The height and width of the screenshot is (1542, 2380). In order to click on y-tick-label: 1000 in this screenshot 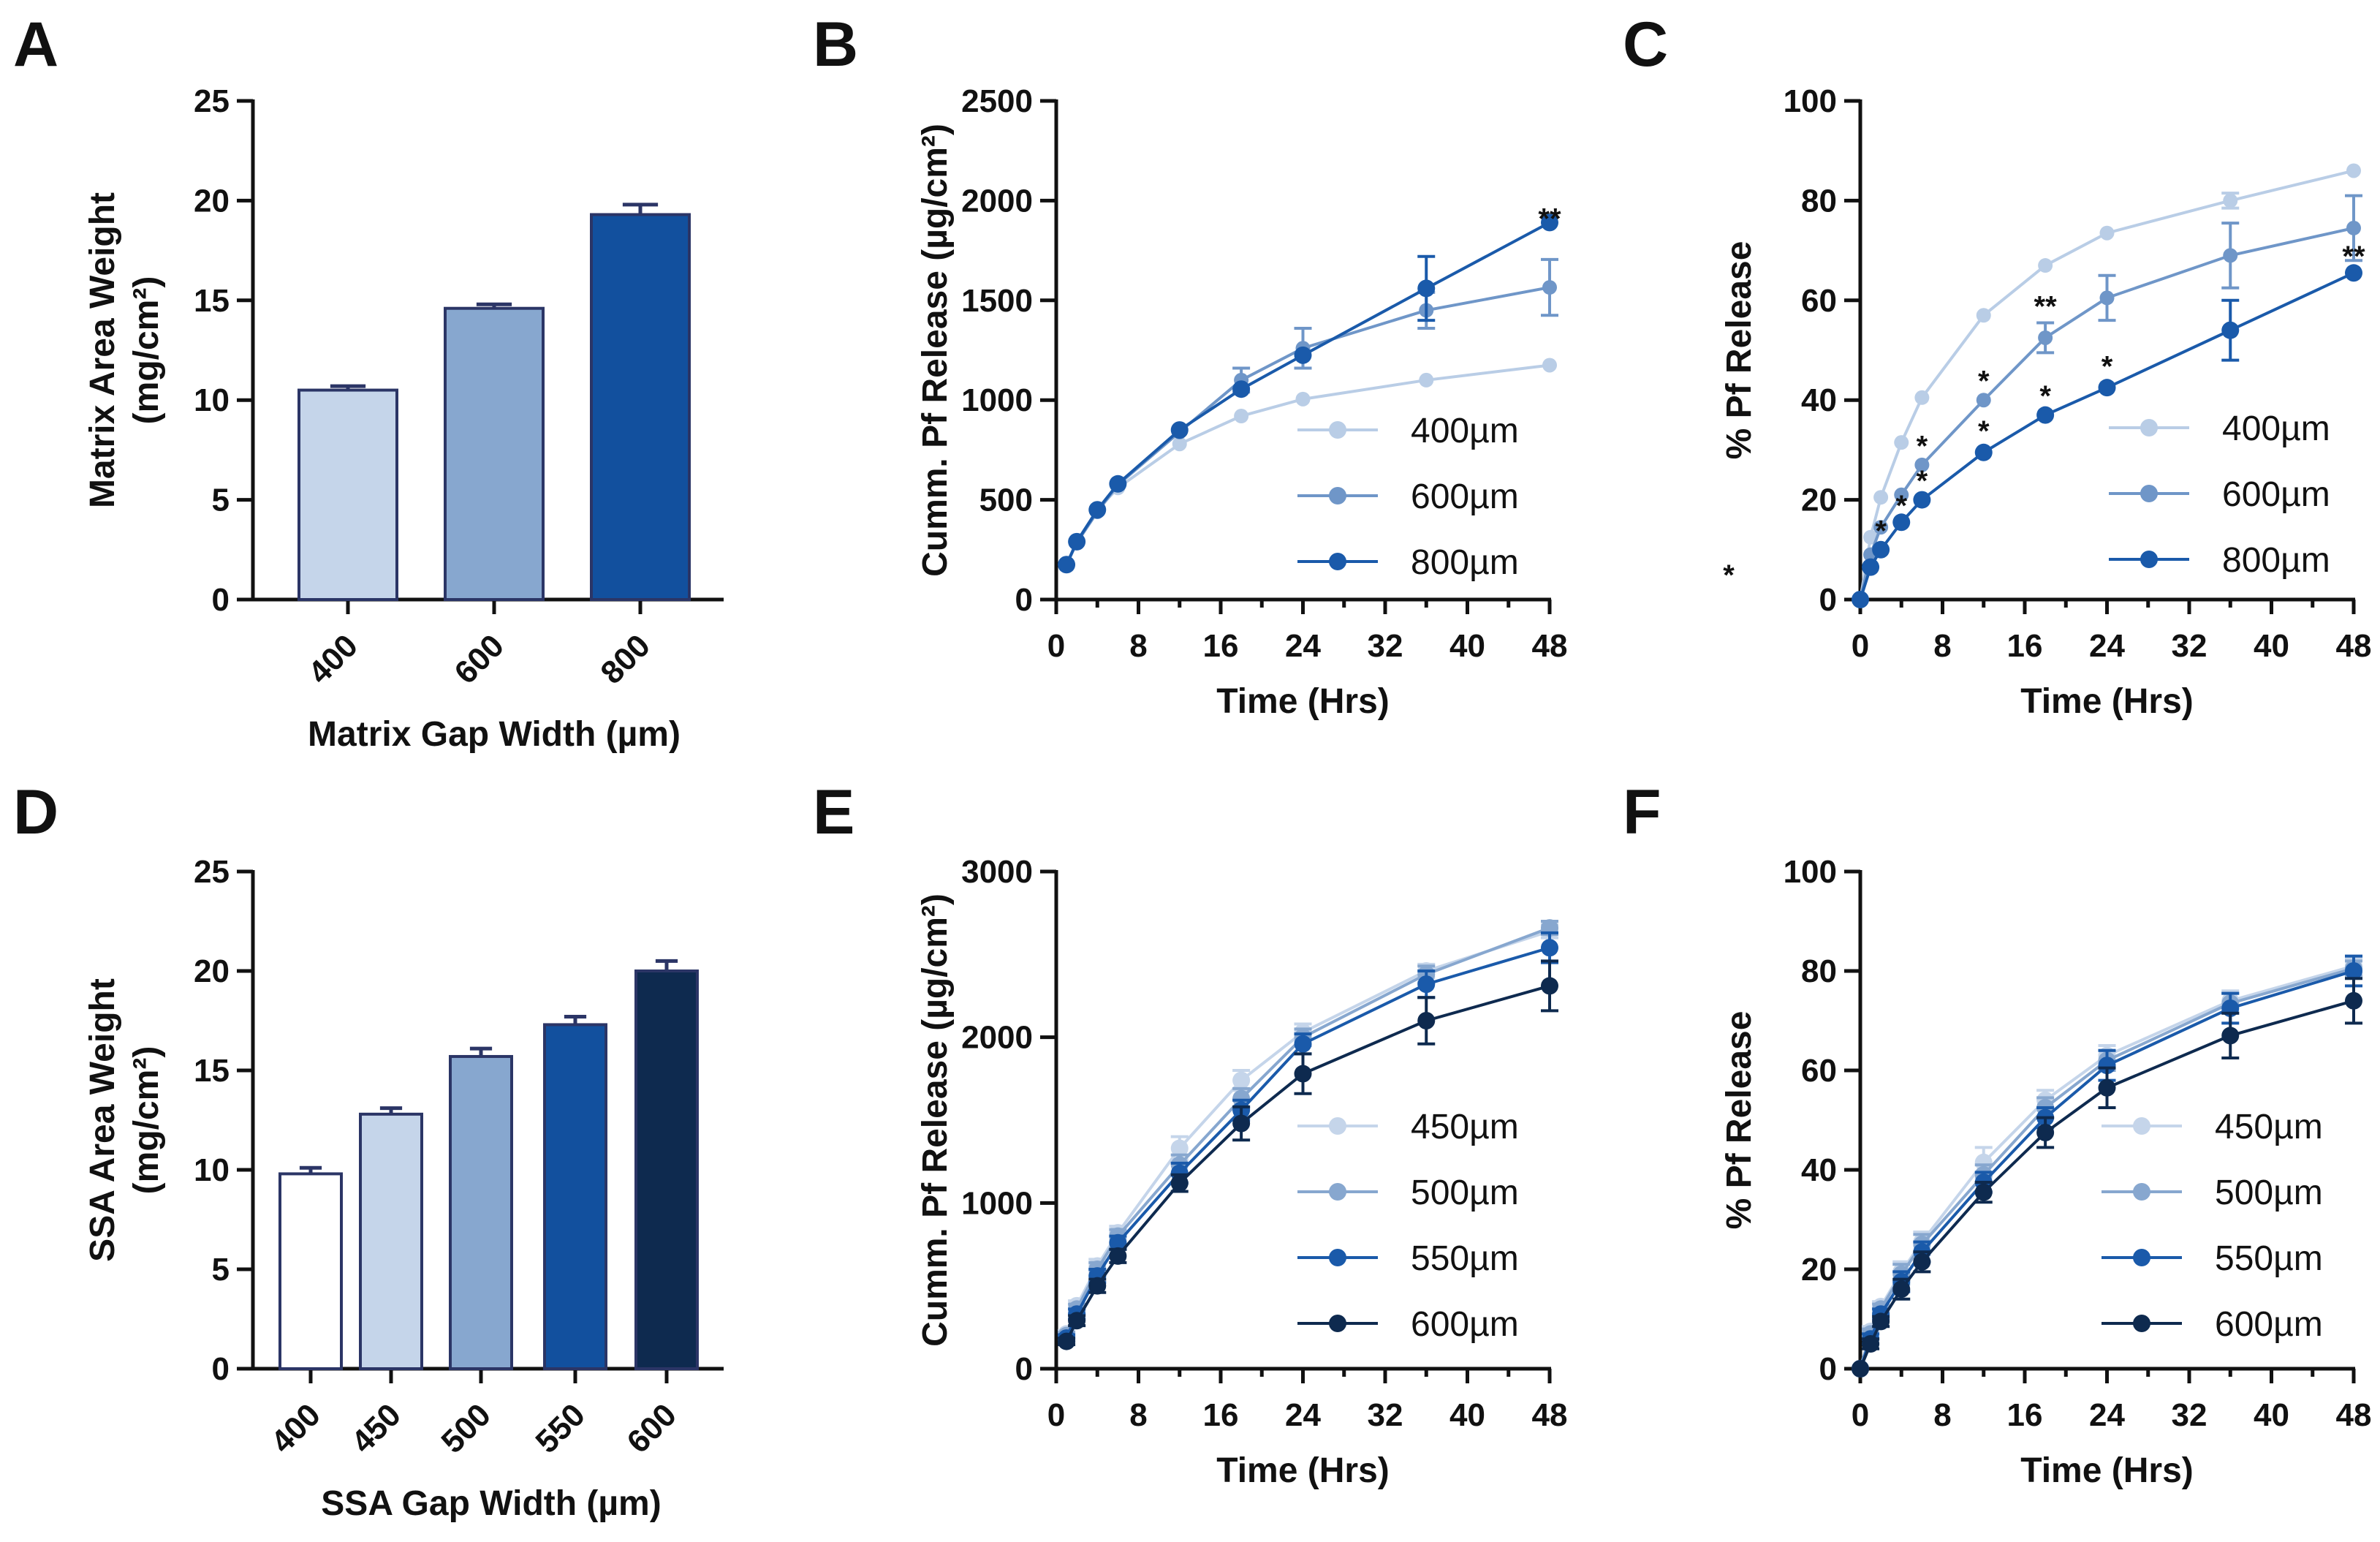, I will do `click(997, 400)`.